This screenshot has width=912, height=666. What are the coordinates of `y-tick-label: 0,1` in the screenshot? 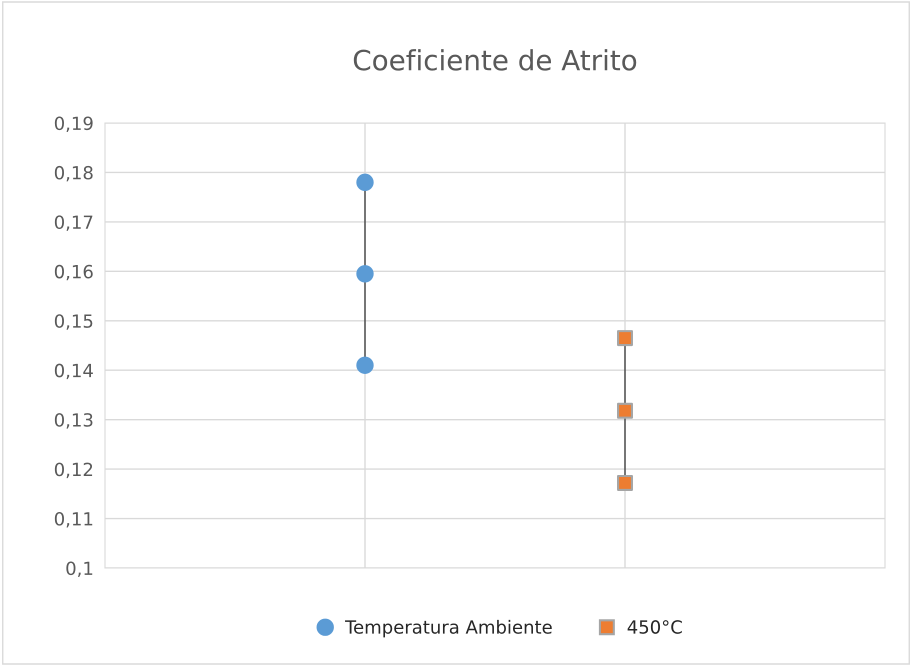 It's located at (79, 569).